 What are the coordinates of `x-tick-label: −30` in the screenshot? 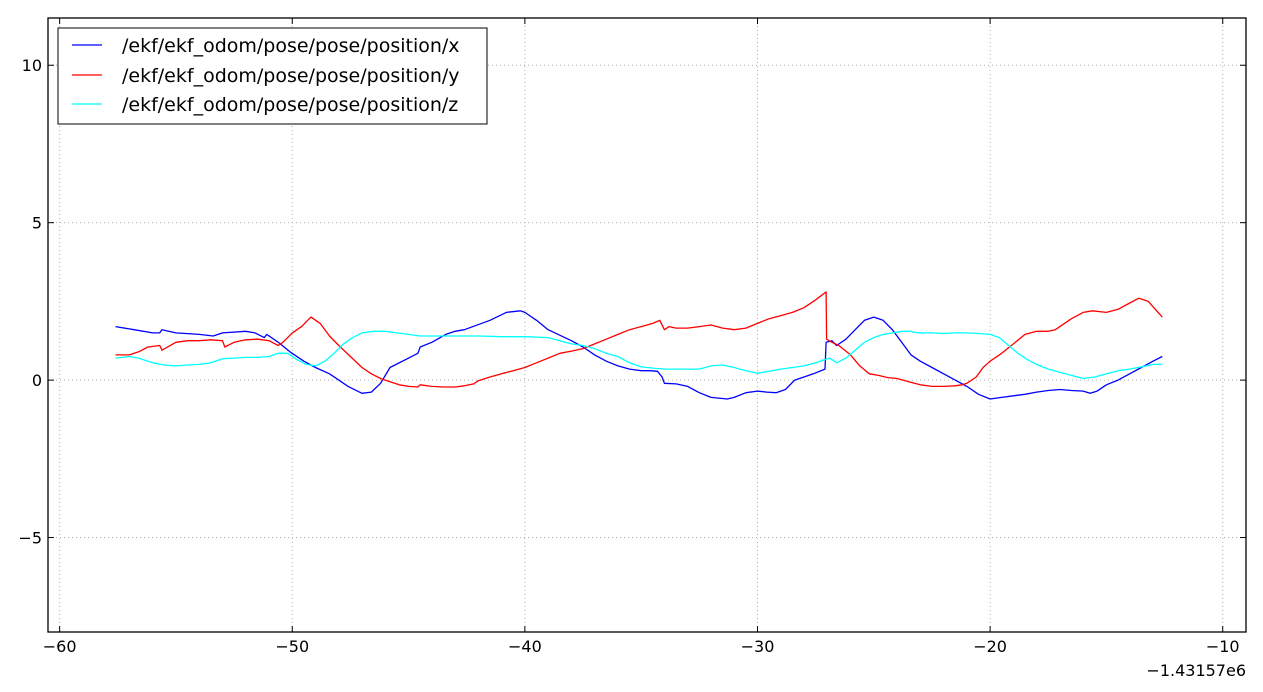 It's located at (758, 646).